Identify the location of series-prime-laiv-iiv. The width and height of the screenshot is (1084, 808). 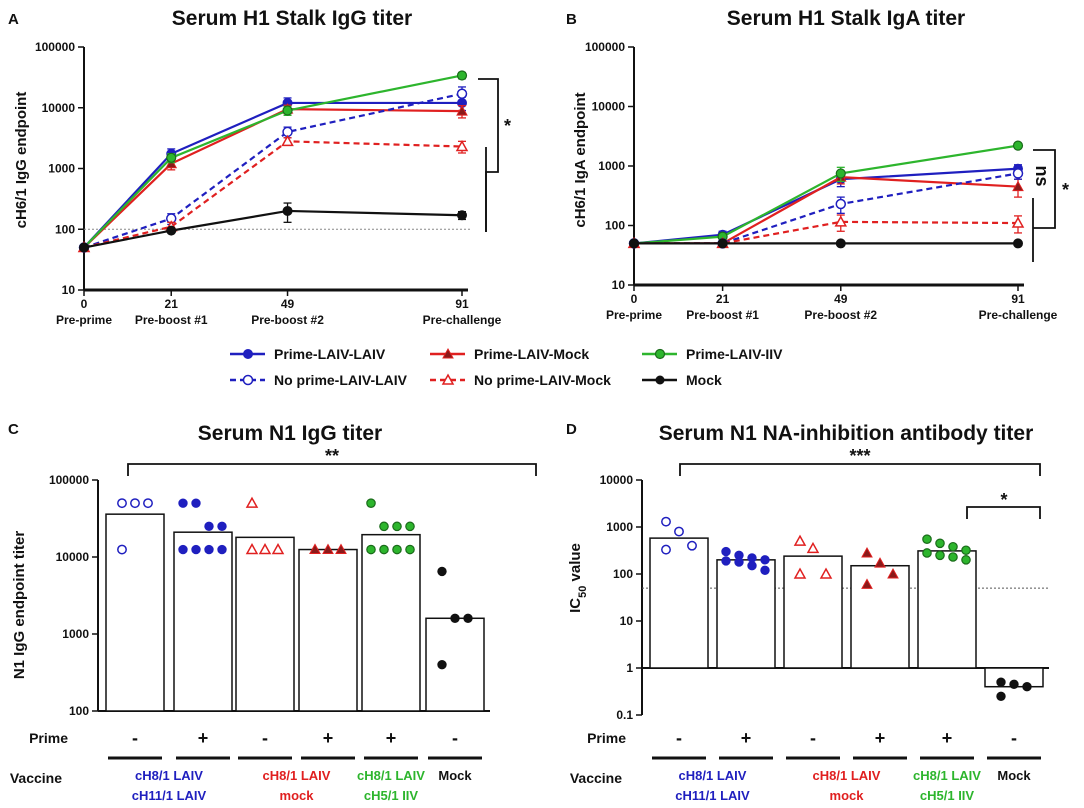
(273, 161).